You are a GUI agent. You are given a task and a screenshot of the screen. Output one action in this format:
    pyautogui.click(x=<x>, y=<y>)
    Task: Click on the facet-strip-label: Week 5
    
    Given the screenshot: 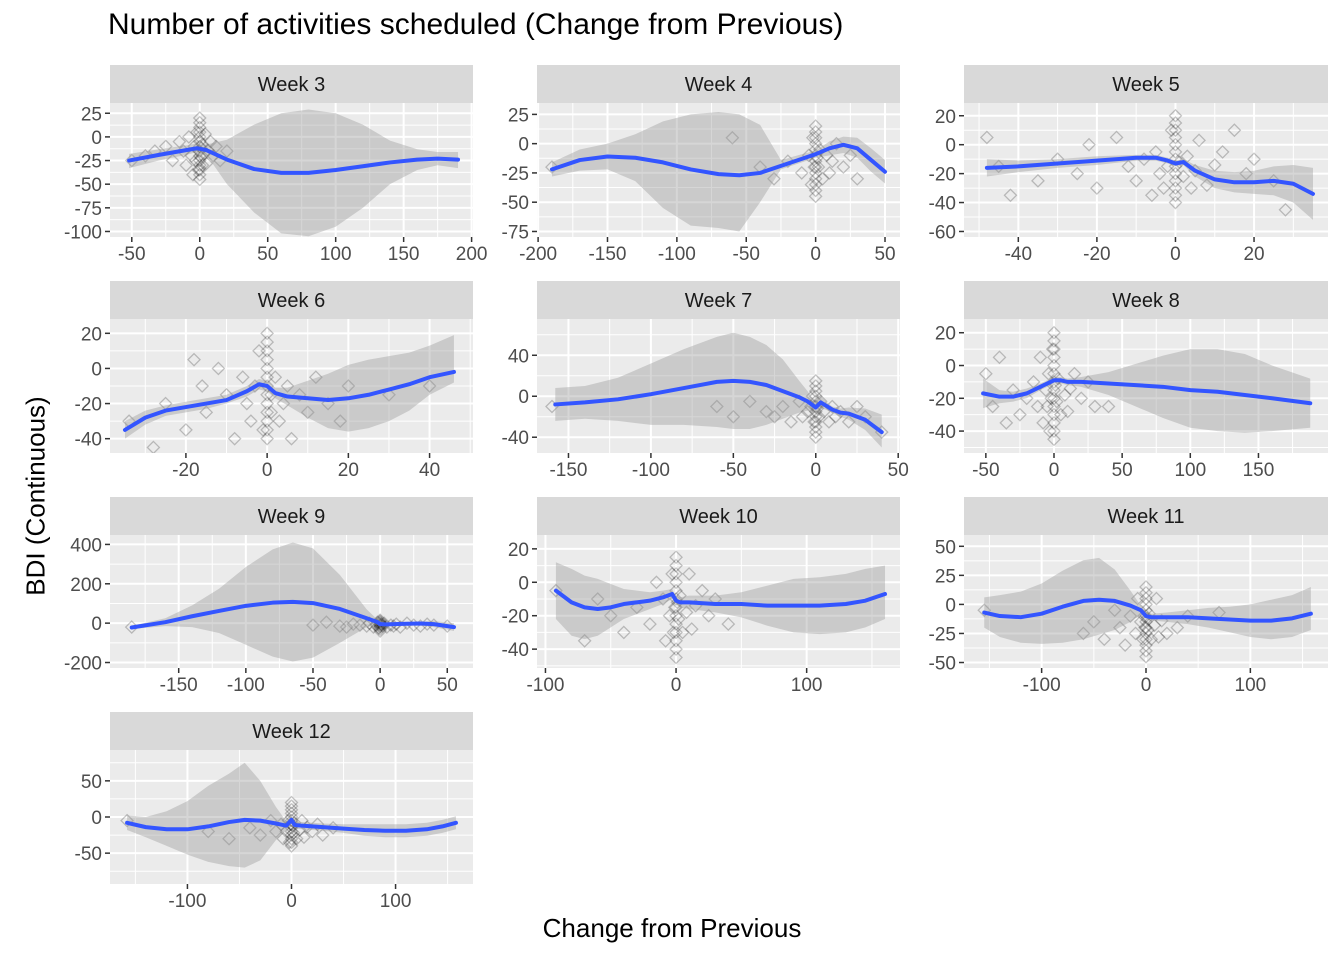 What is the action you would take?
    pyautogui.click(x=1145, y=85)
    